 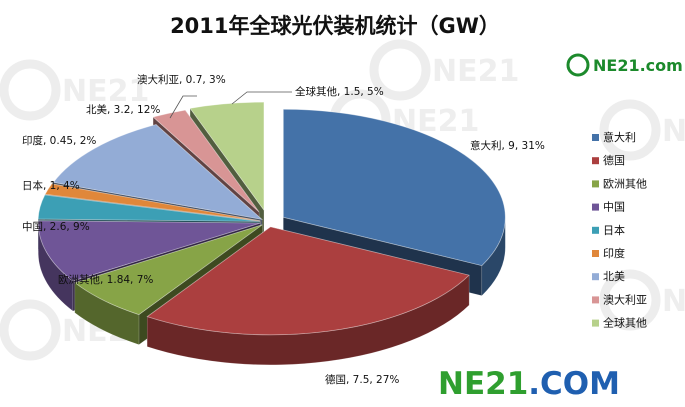 I want to click on data-label-1: 意大利, 9, 31%, so click(x=507, y=145).